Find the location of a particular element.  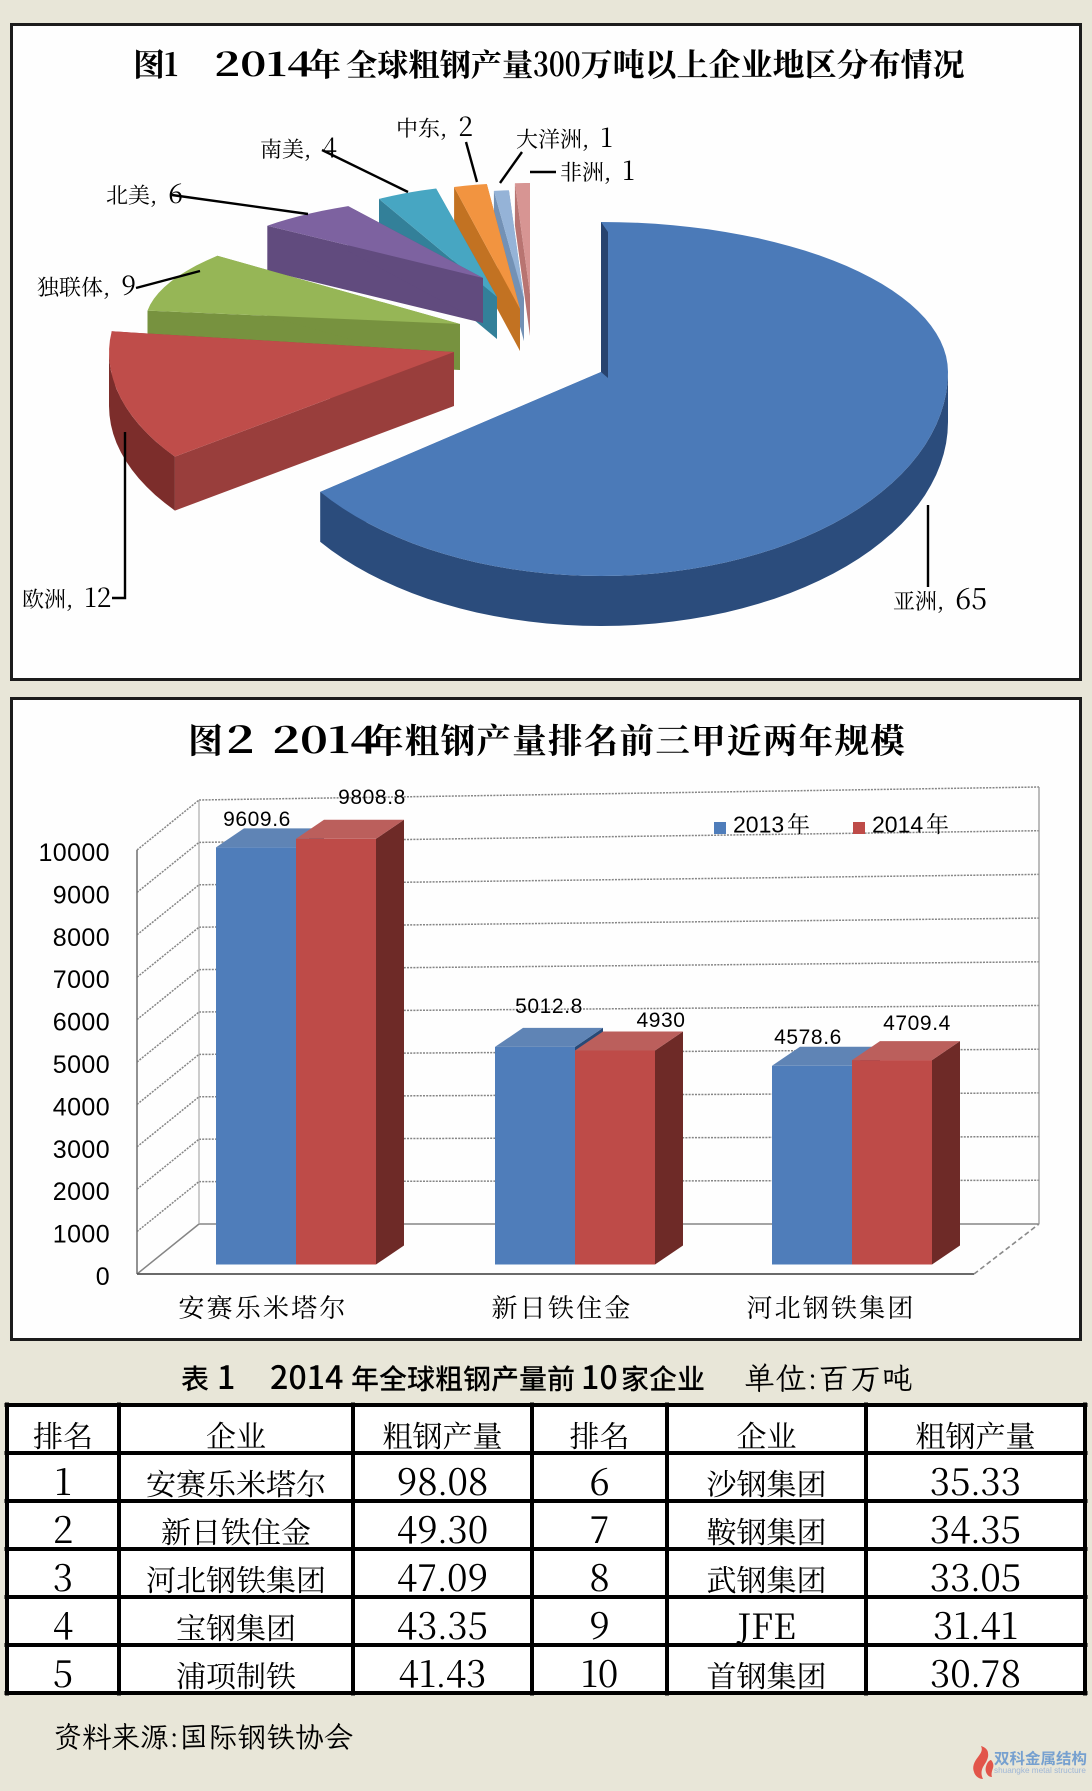

svg-text: 4578.6 is located at coordinates (808, 1037).